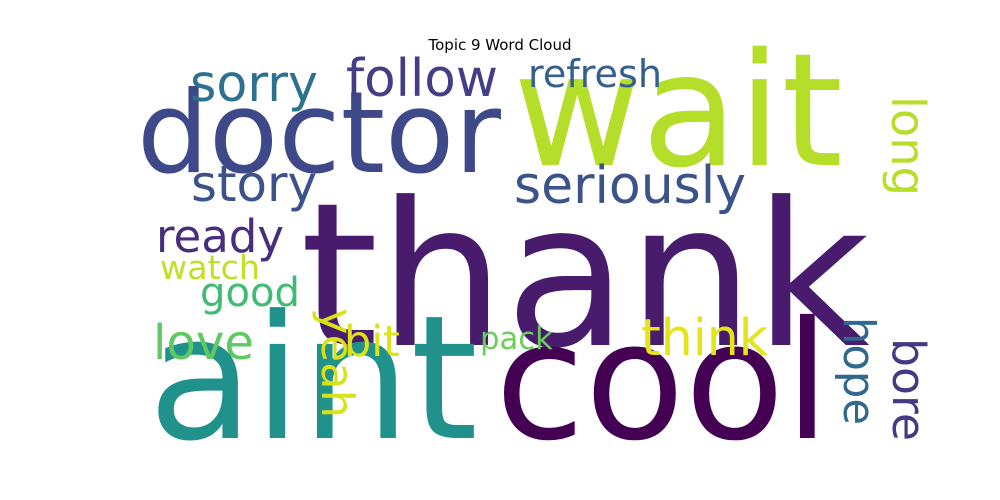 This screenshot has width=1000, height=500. I want to click on word-hope: hope, so click(858, 371).